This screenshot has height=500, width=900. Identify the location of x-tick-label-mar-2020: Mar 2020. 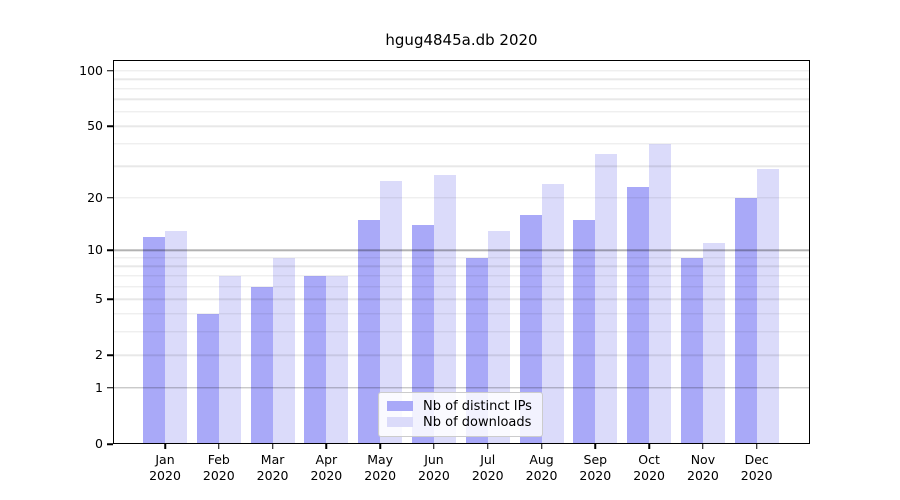
(272, 467).